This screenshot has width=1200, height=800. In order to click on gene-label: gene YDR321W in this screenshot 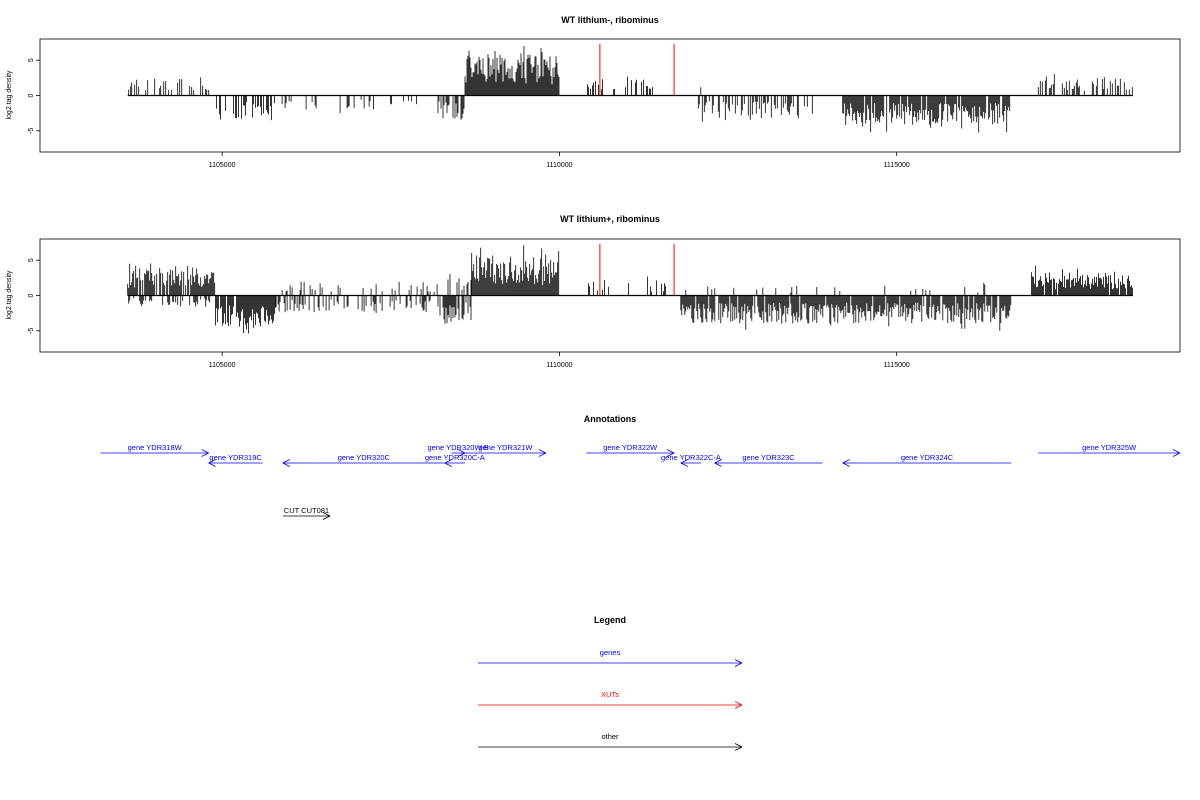, I will do `click(505, 447)`.